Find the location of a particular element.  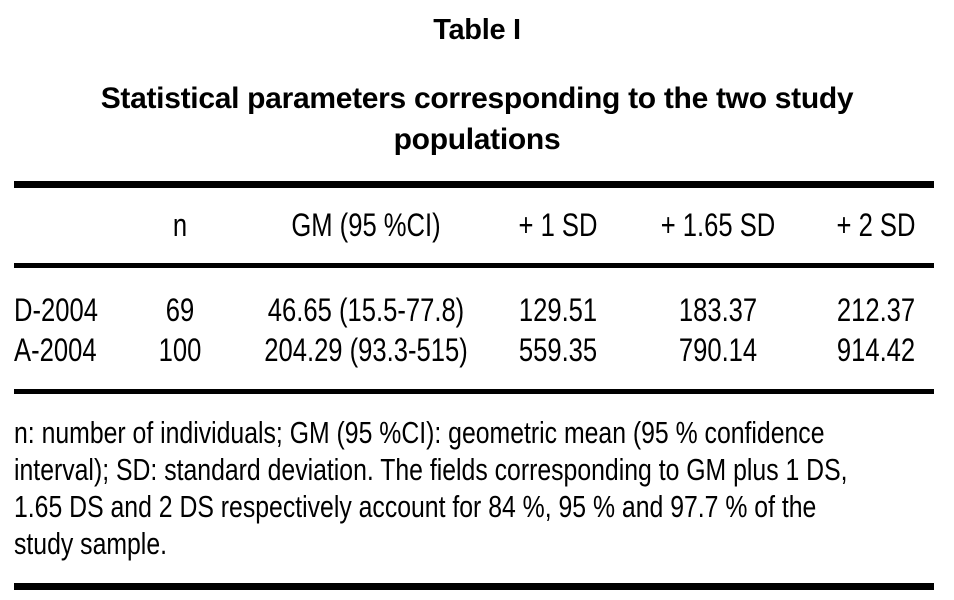

header-divider-rule is located at coordinates (474, 265).